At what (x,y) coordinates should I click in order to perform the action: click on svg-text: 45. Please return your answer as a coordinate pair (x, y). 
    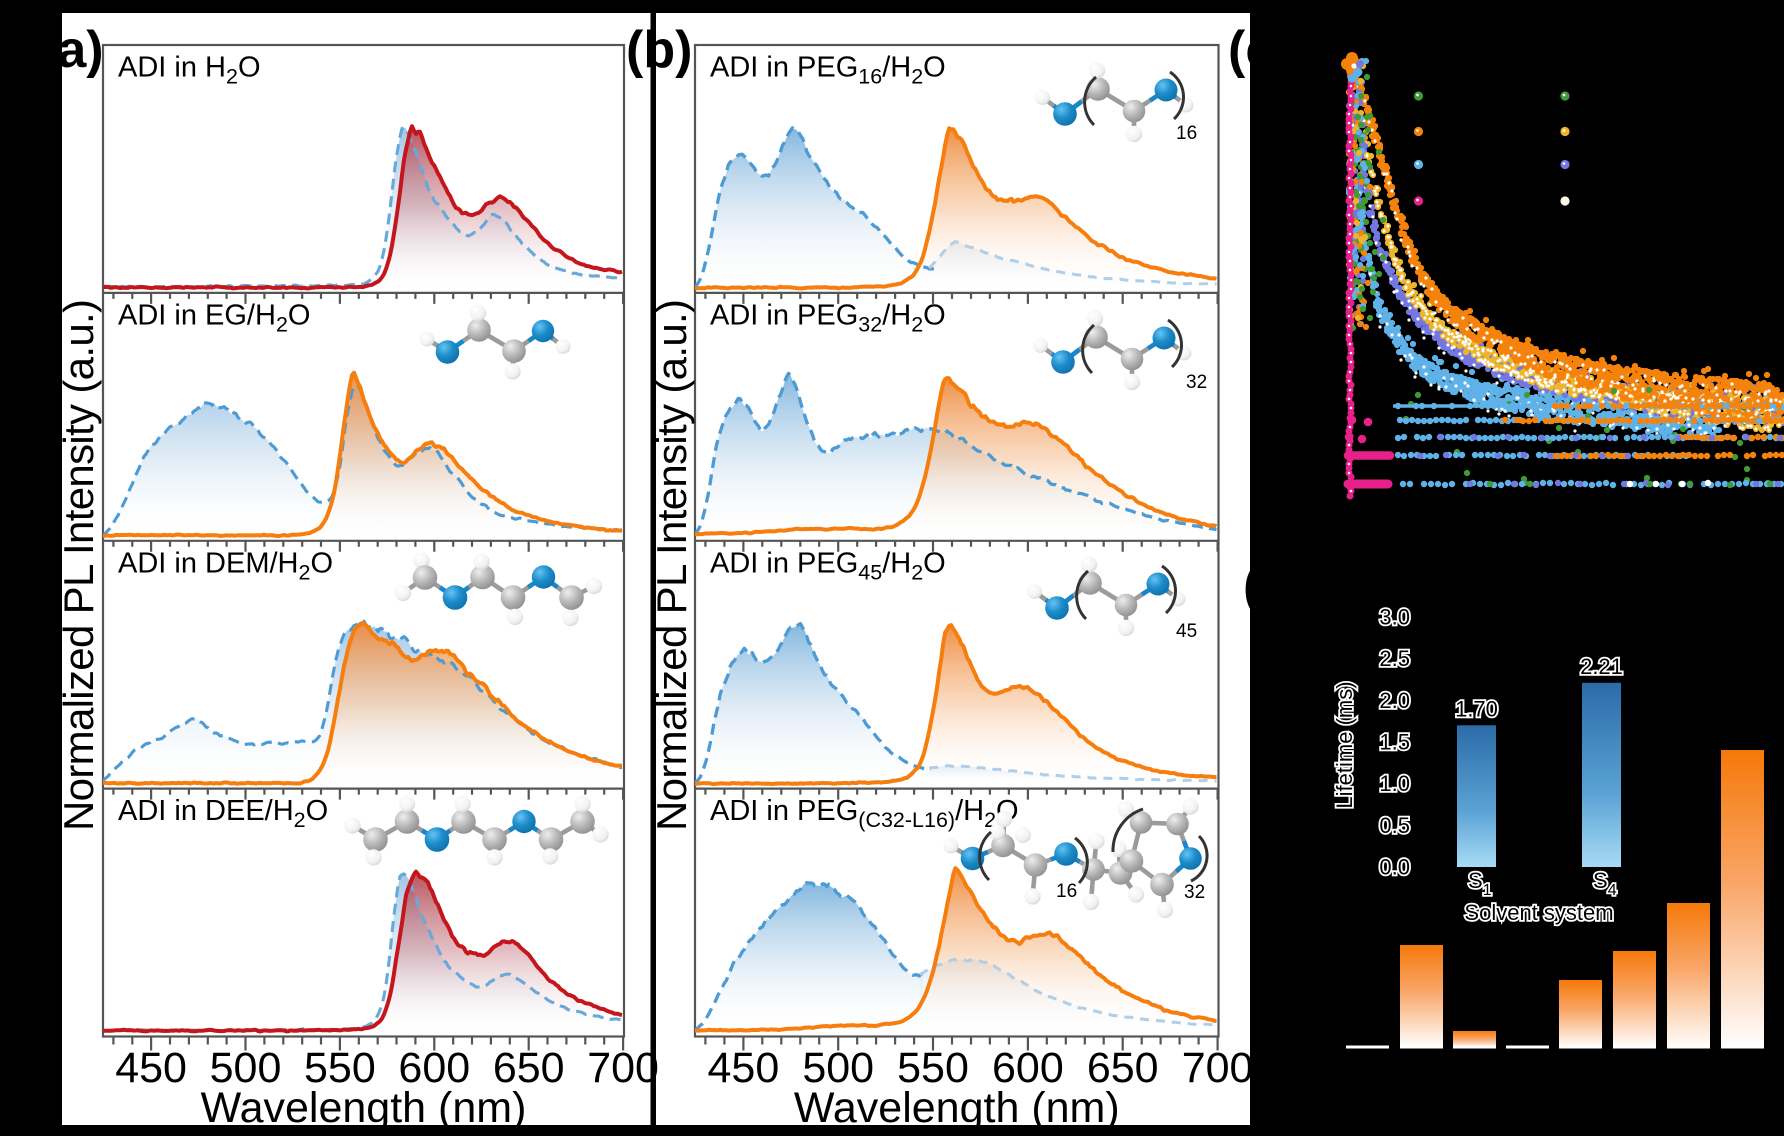
    Looking at the image, I should click on (1186, 631).